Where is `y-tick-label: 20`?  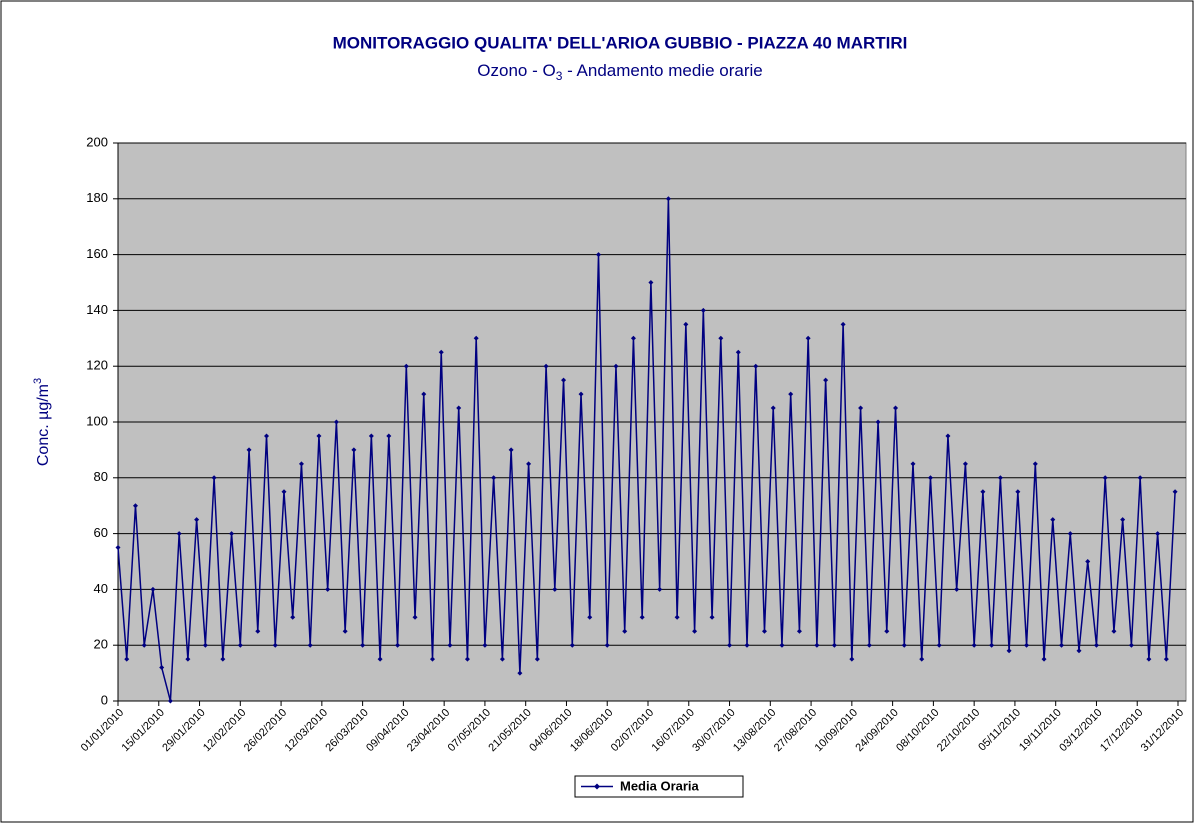 y-tick-label: 20 is located at coordinates (101, 644).